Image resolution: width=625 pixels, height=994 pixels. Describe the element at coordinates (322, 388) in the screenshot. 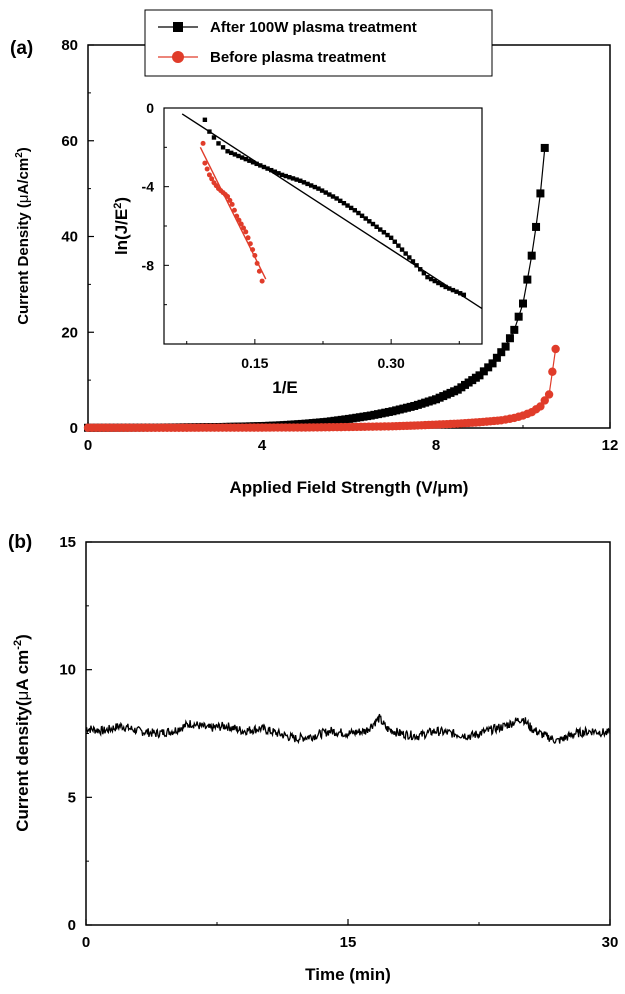

I see `series-line-before` at that location.